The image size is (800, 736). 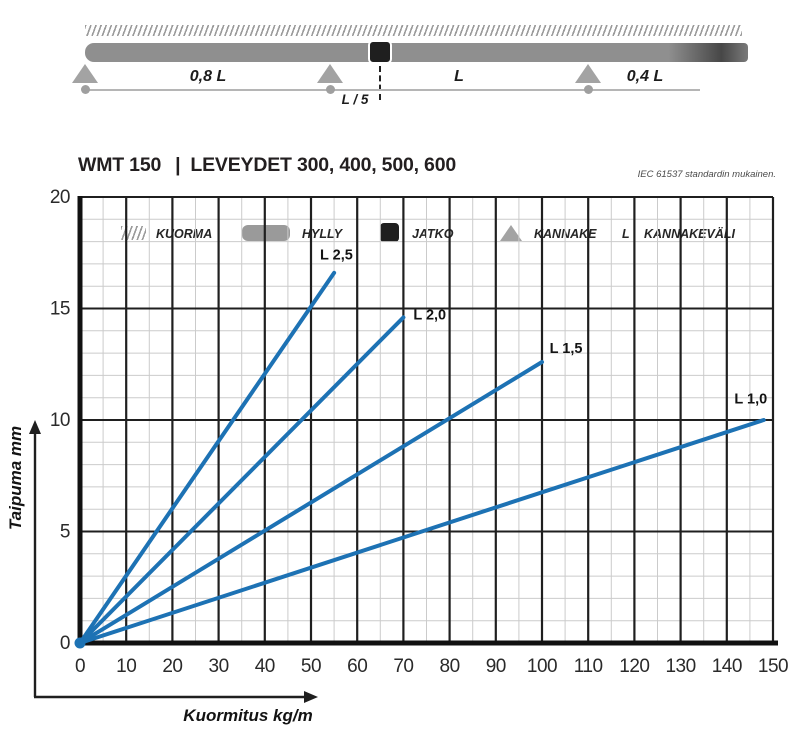 I want to click on joint-offset-label: L / 5, so click(x=355, y=99).